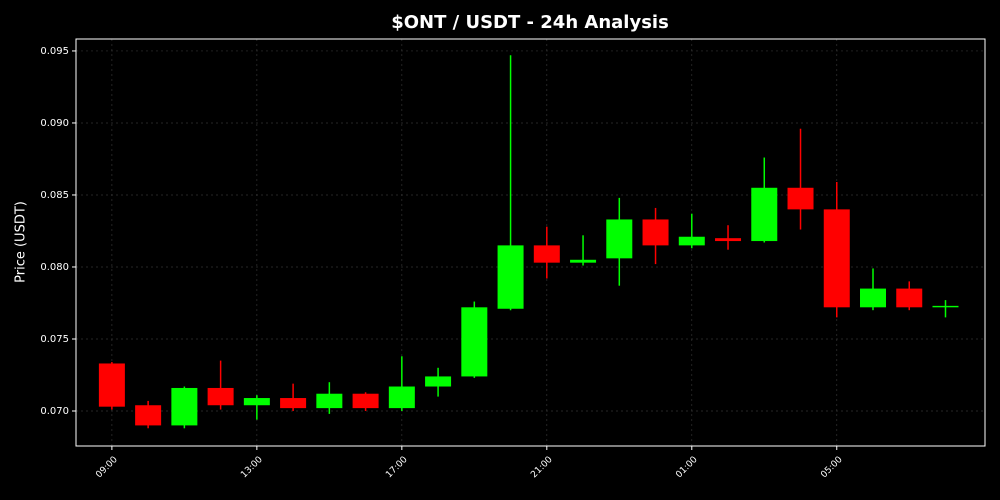  What do you see at coordinates (542, 468) in the screenshot?
I see `x-tick-label: 21:00` at bounding box center [542, 468].